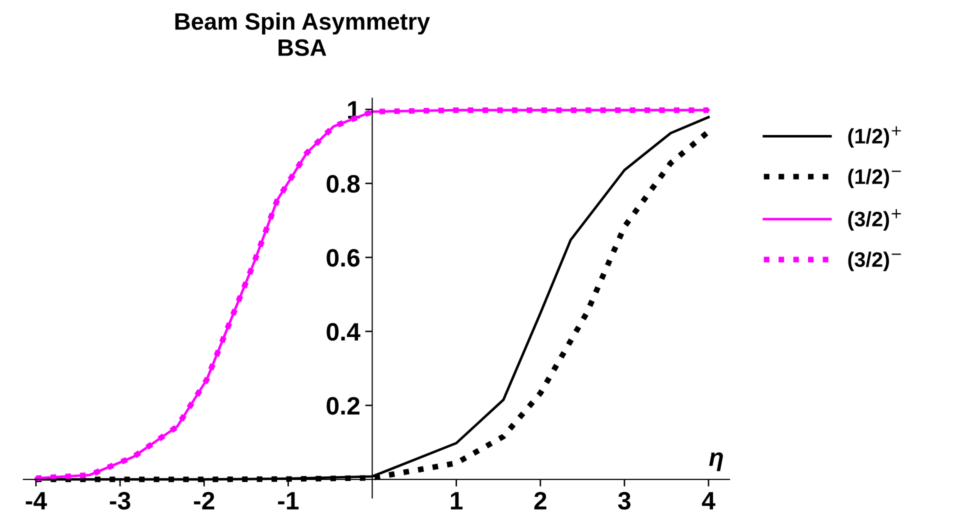 The height and width of the screenshot is (523, 974). I want to click on chart-subtitle: BSA, so click(302, 47).